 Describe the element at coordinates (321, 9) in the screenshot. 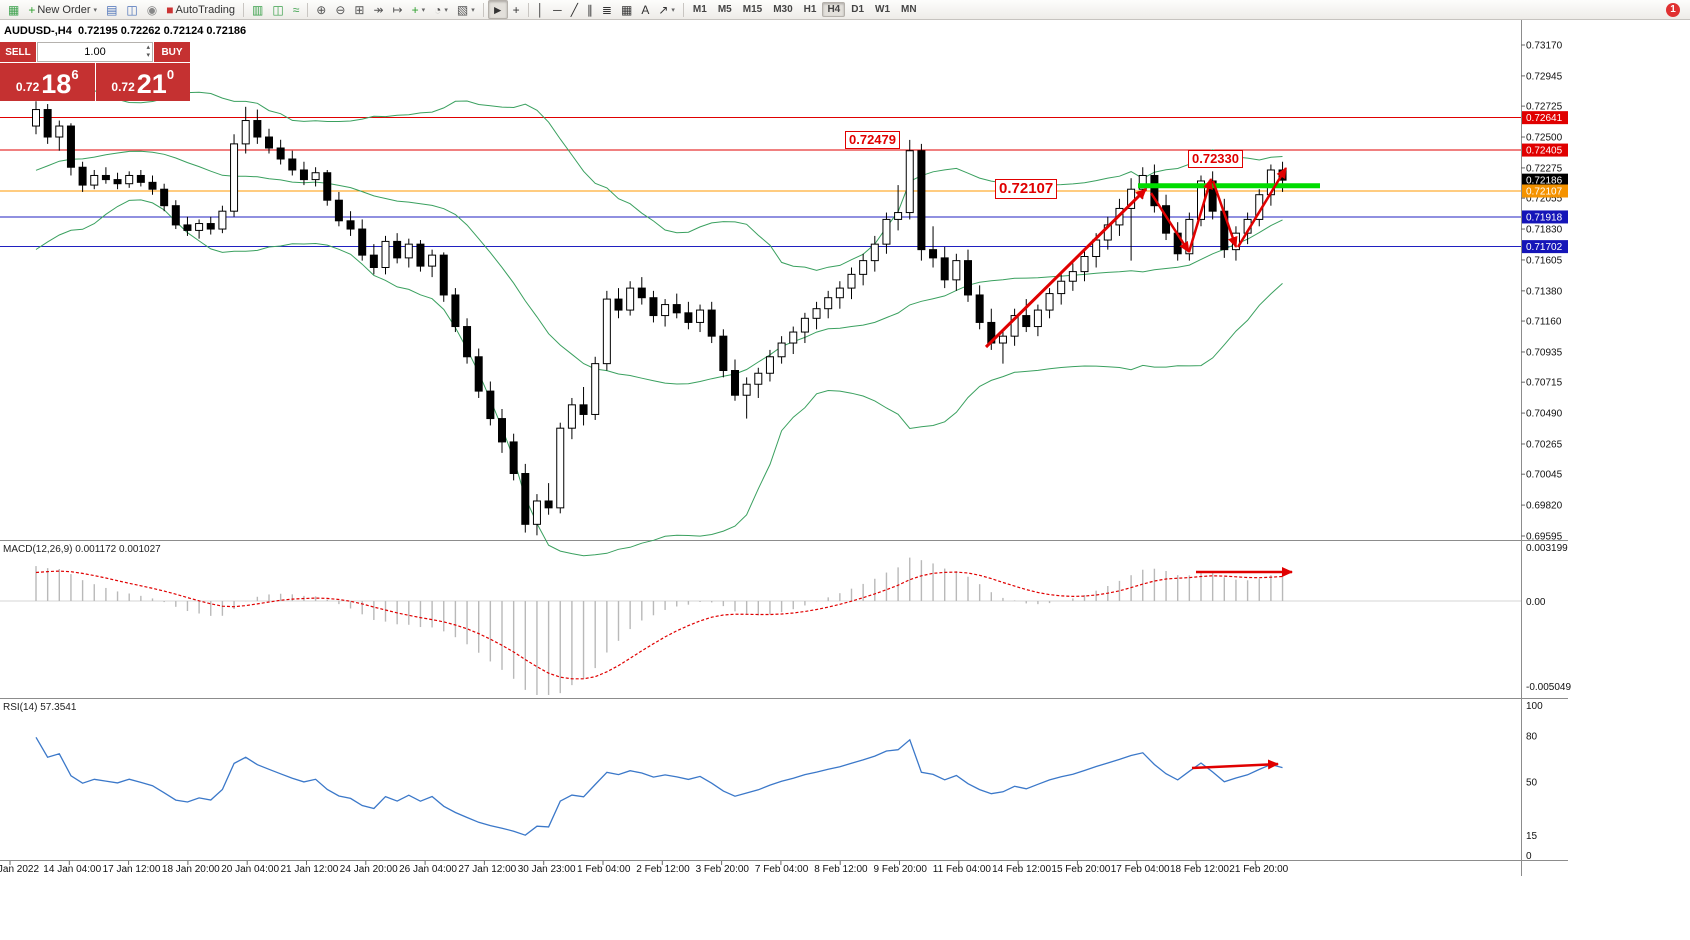

I see `zoom-in-icon: ⊕` at that location.